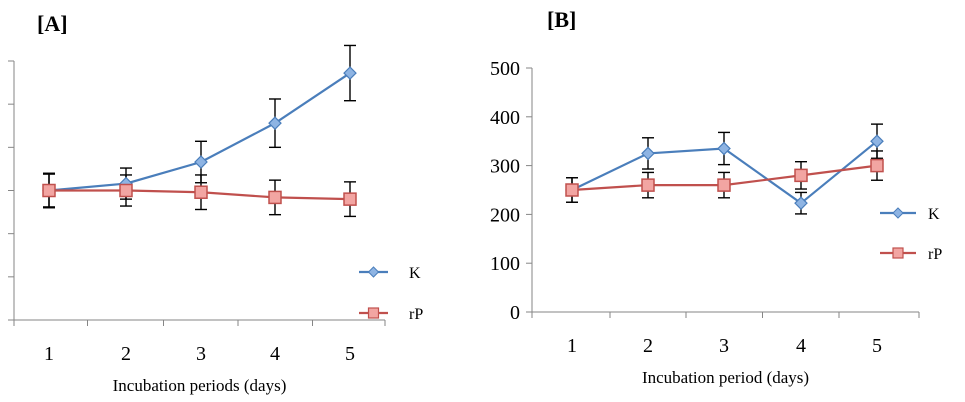 The height and width of the screenshot is (402, 965). I want to click on chart-b-y-tick-label: 0, so click(515, 313).